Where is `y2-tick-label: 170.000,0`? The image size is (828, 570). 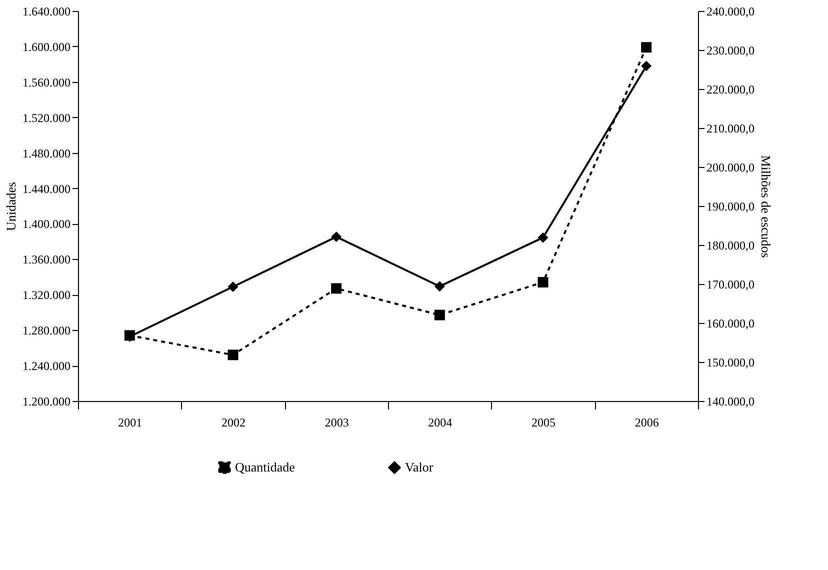
y2-tick-label: 170.000,0 is located at coordinates (730, 285).